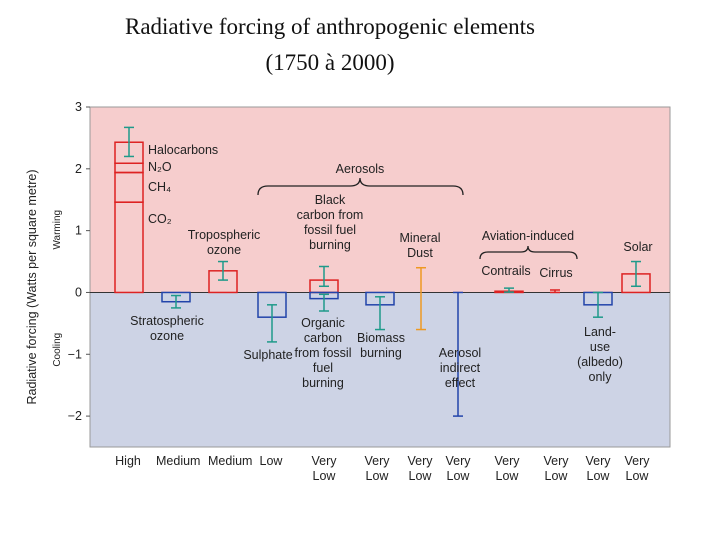 This screenshot has width=720, height=540. I want to click on forcing-label: Aerosol indirect effect, so click(460, 368).